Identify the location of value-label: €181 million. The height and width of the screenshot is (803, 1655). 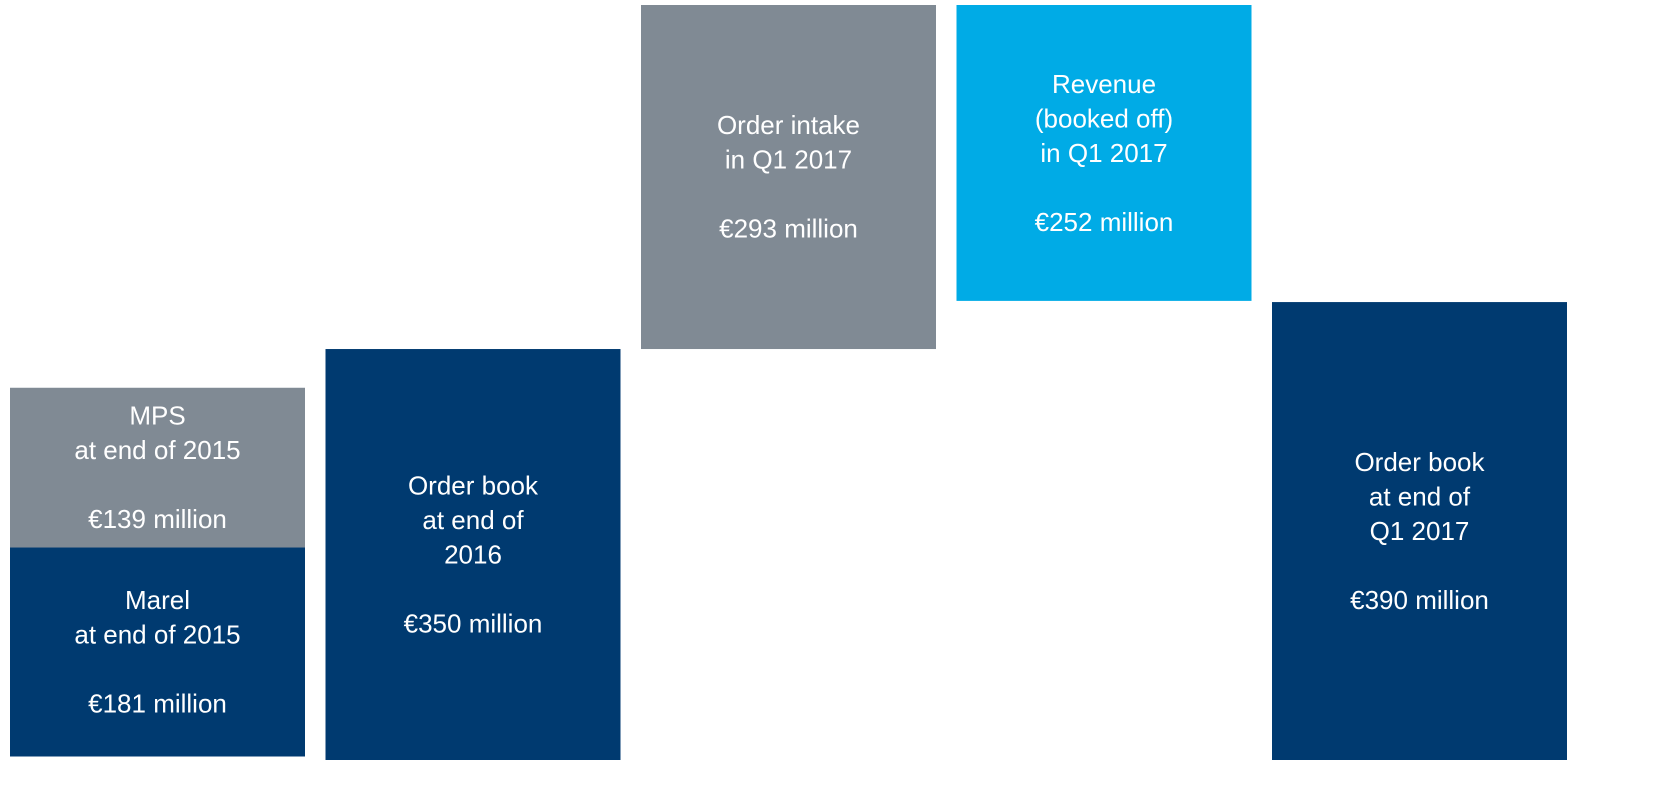
(157, 704).